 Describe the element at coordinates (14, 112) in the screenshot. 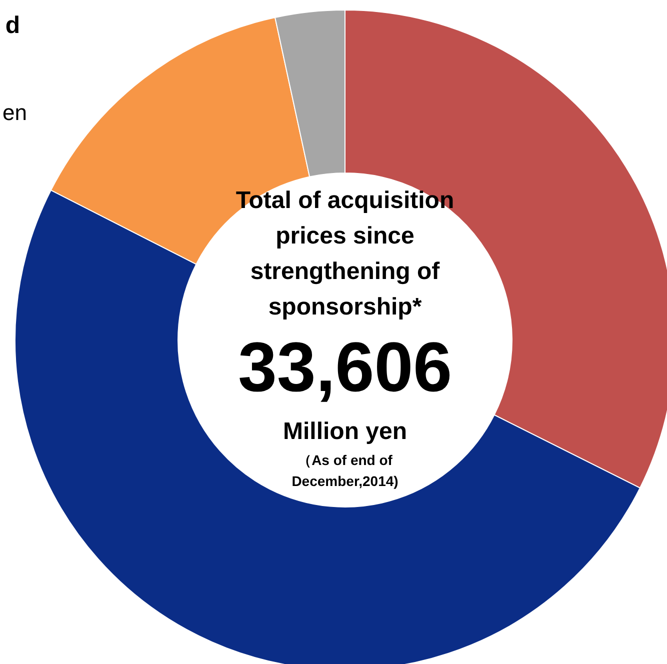

I see `text: en` at that location.